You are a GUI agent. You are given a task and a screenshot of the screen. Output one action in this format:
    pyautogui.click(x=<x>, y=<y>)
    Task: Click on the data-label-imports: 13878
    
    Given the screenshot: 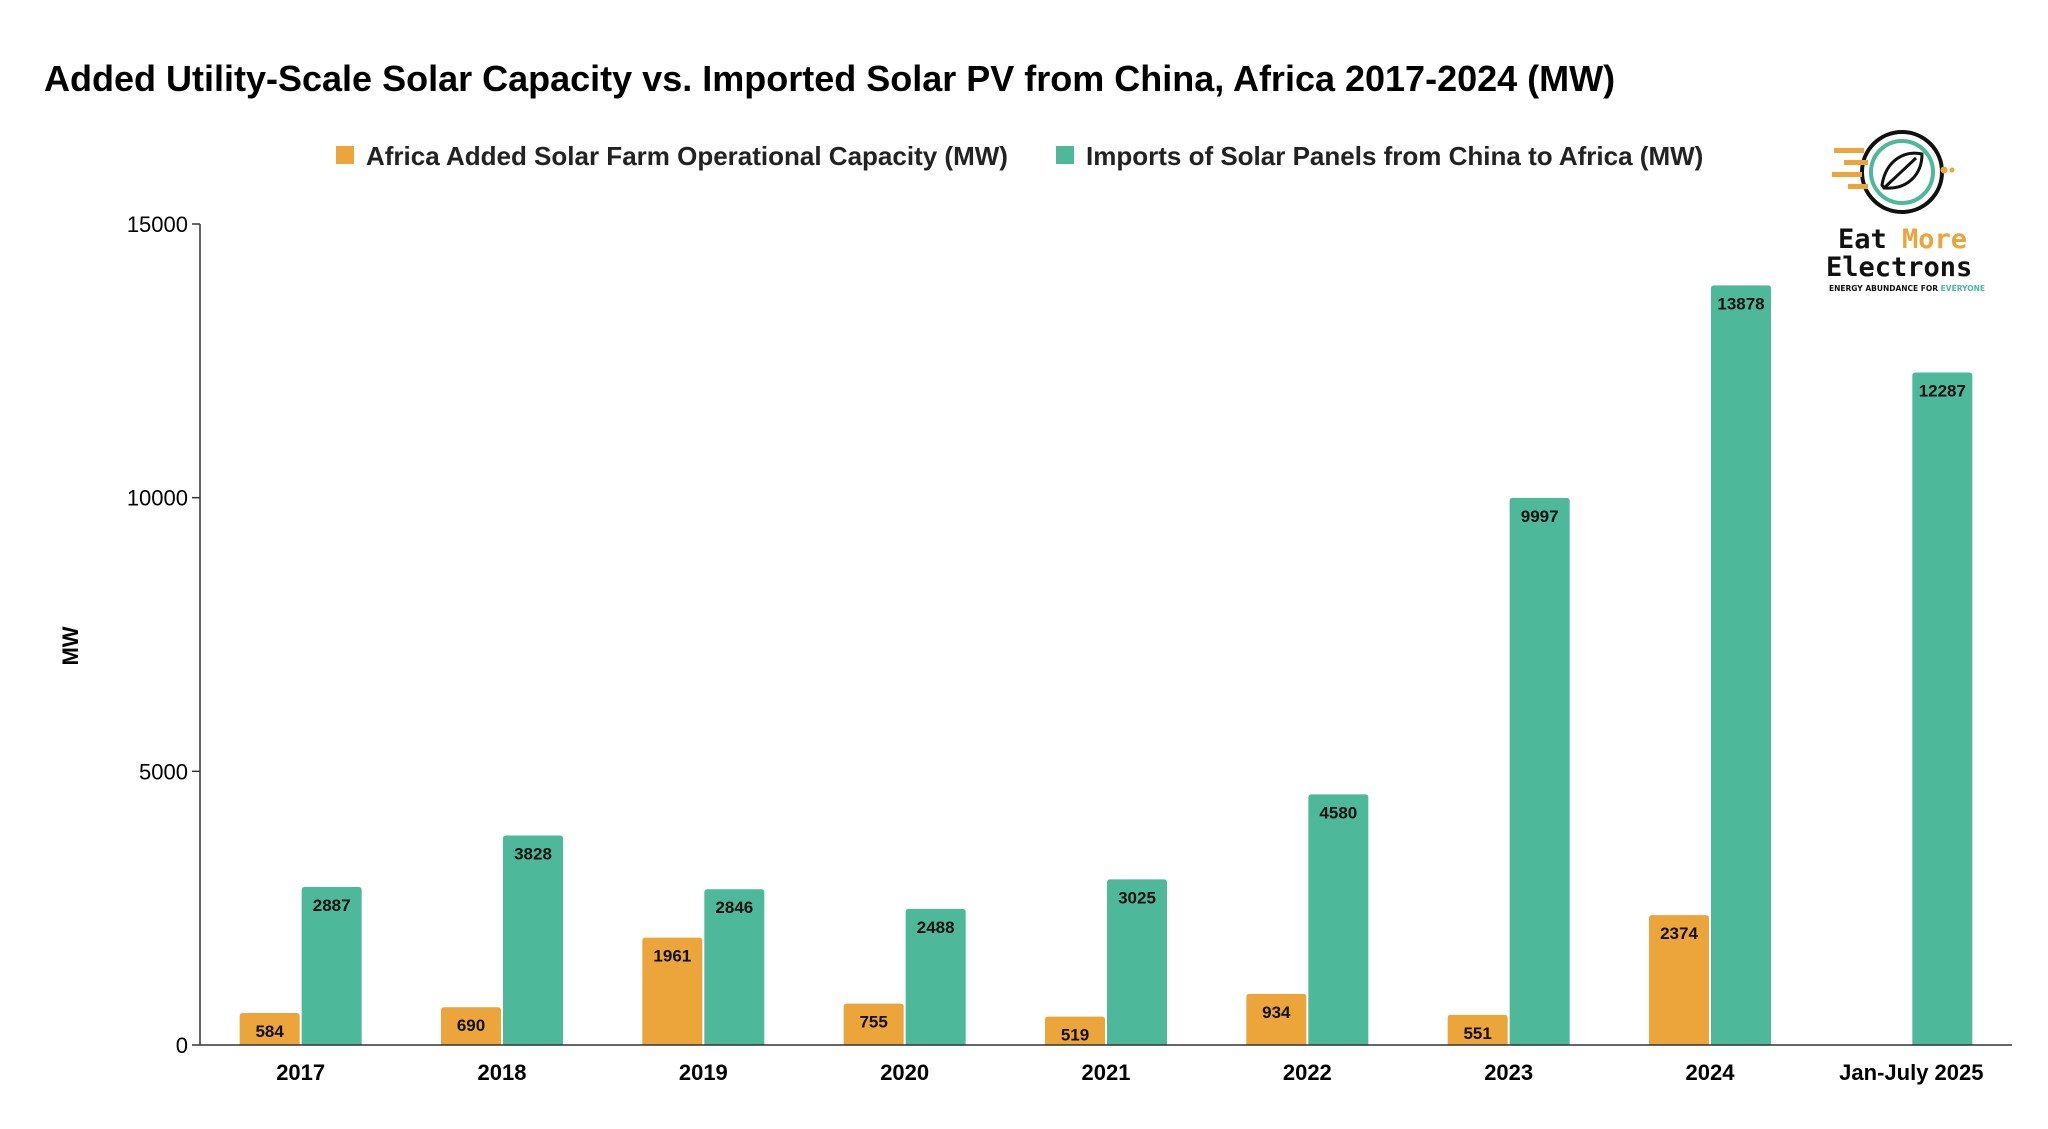 What is the action you would take?
    pyautogui.click(x=1740, y=303)
    